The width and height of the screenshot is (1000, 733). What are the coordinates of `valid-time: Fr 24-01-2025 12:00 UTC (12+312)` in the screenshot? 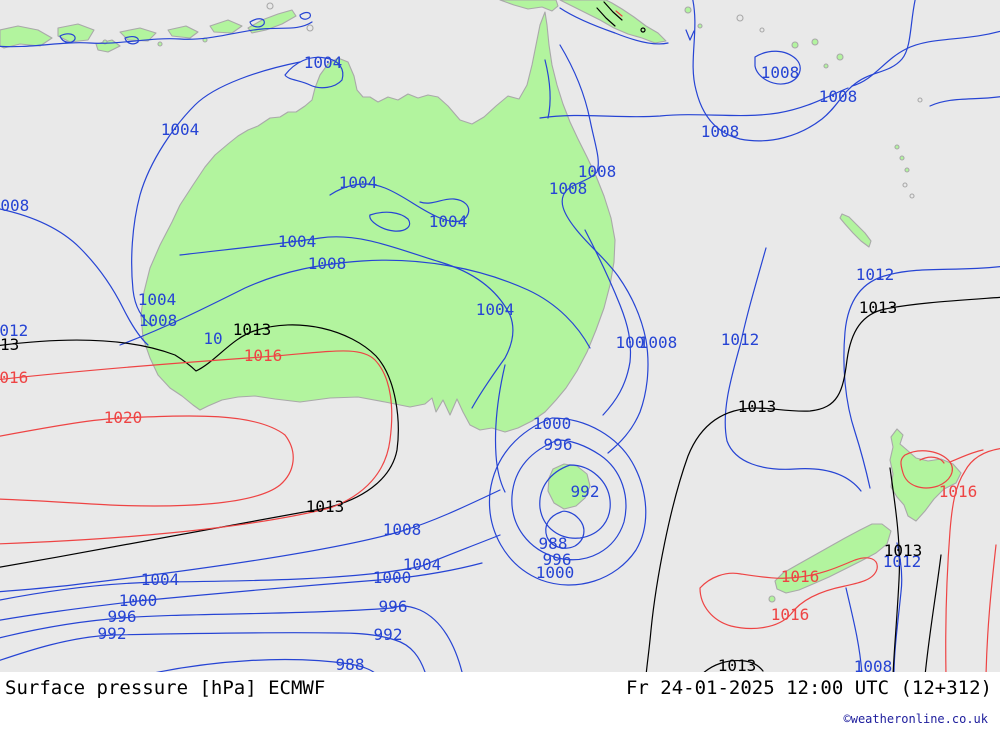 It's located at (808, 688).